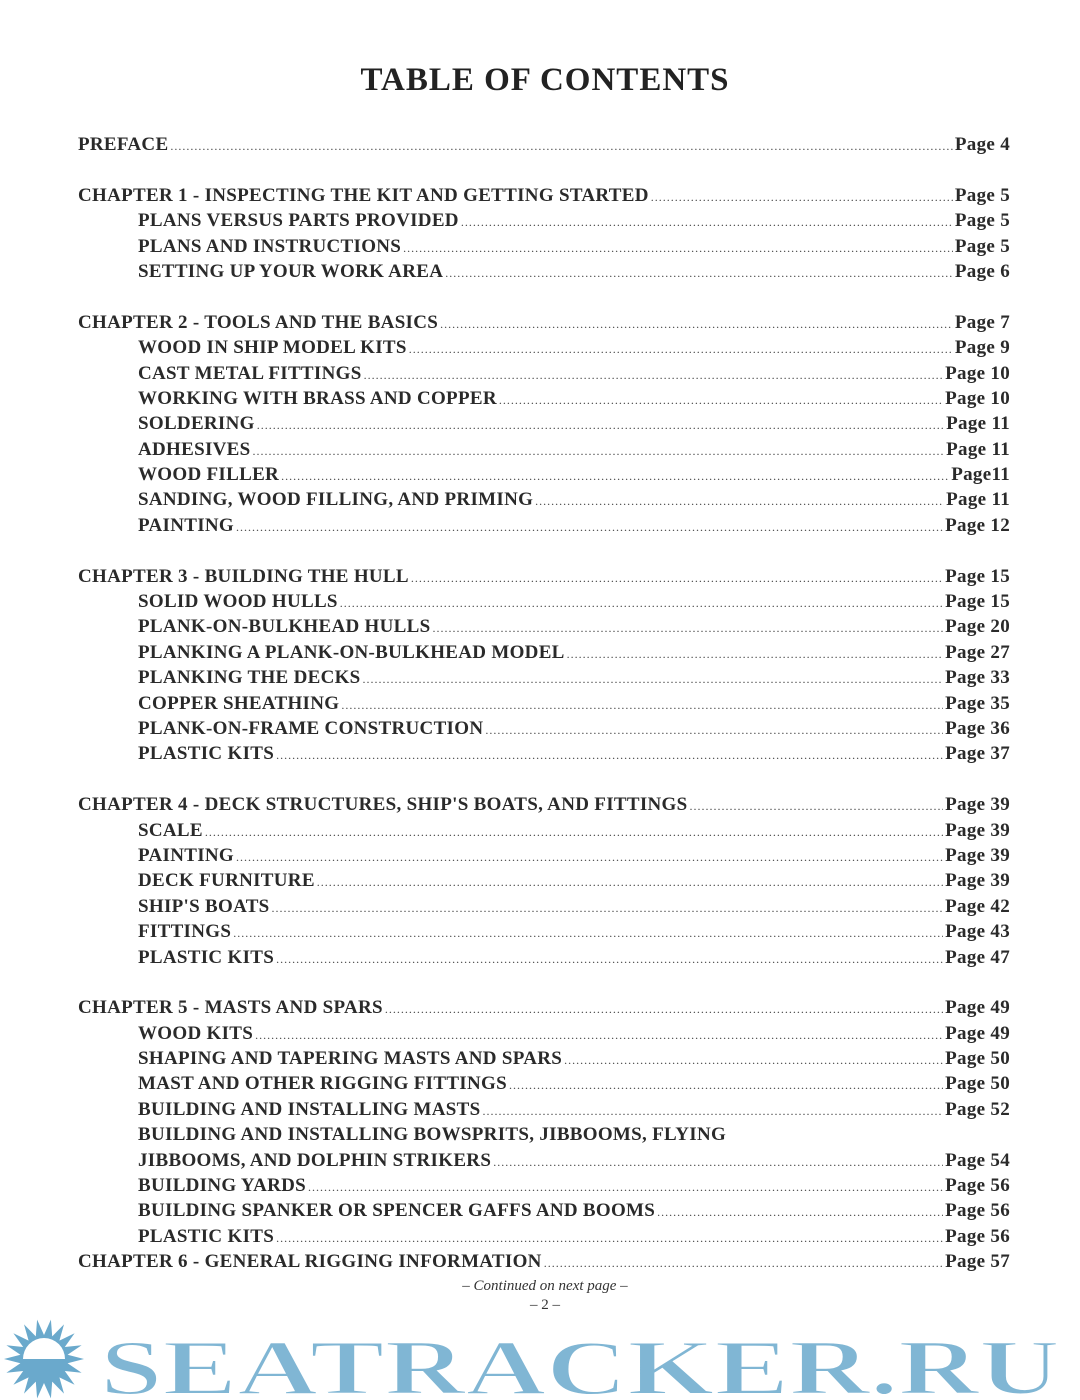 The width and height of the screenshot is (1080, 1400). Describe the element at coordinates (977, 398) in the screenshot. I see `entry-page: Page 10` at that location.